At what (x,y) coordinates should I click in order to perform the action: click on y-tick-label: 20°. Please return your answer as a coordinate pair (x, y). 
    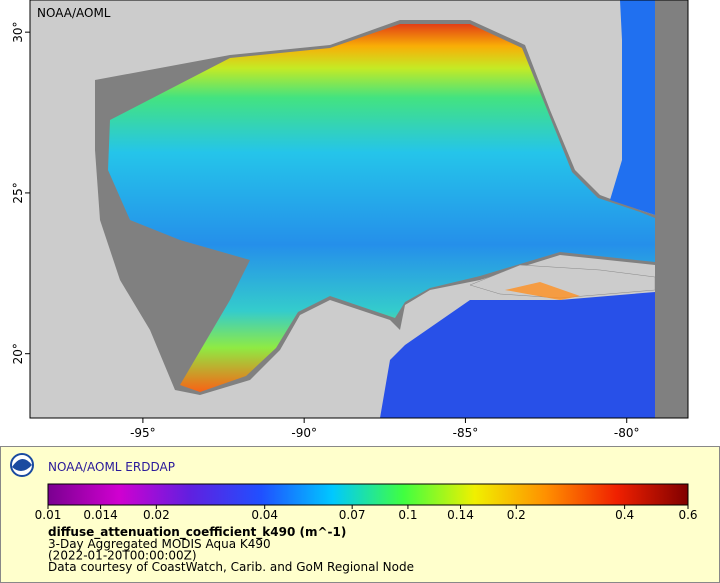
    Looking at the image, I should click on (18, 353).